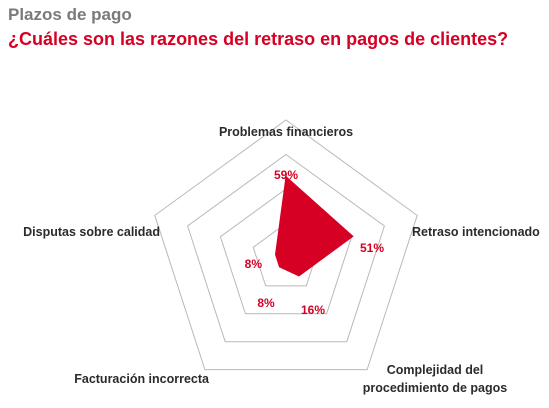 Image resolution: width=549 pixels, height=408 pixels. I want to click on value-label-2: 16%, so click(313, 310).